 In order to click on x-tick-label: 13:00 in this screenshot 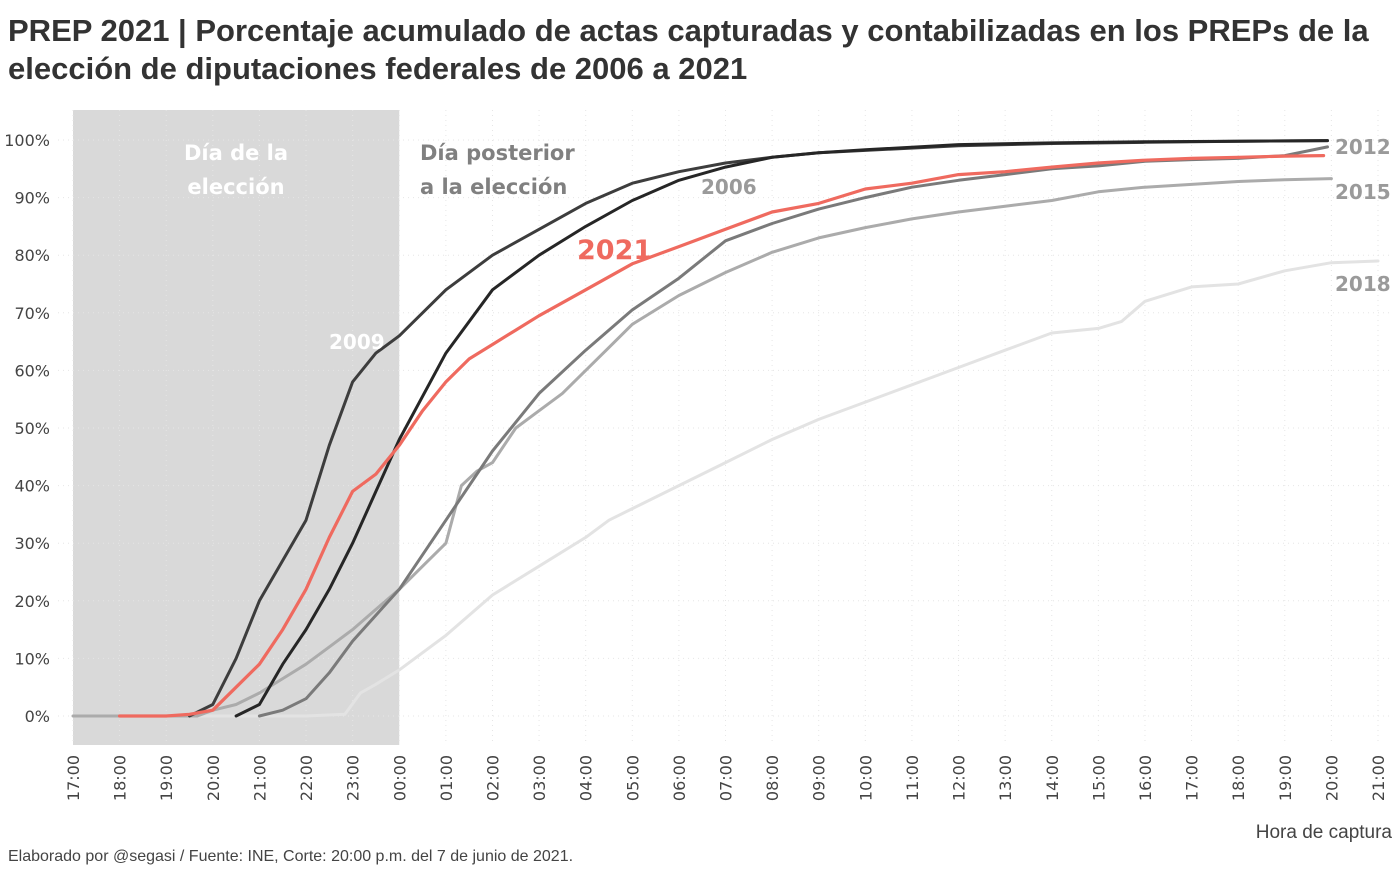, I will do `click(1005, 778)`.